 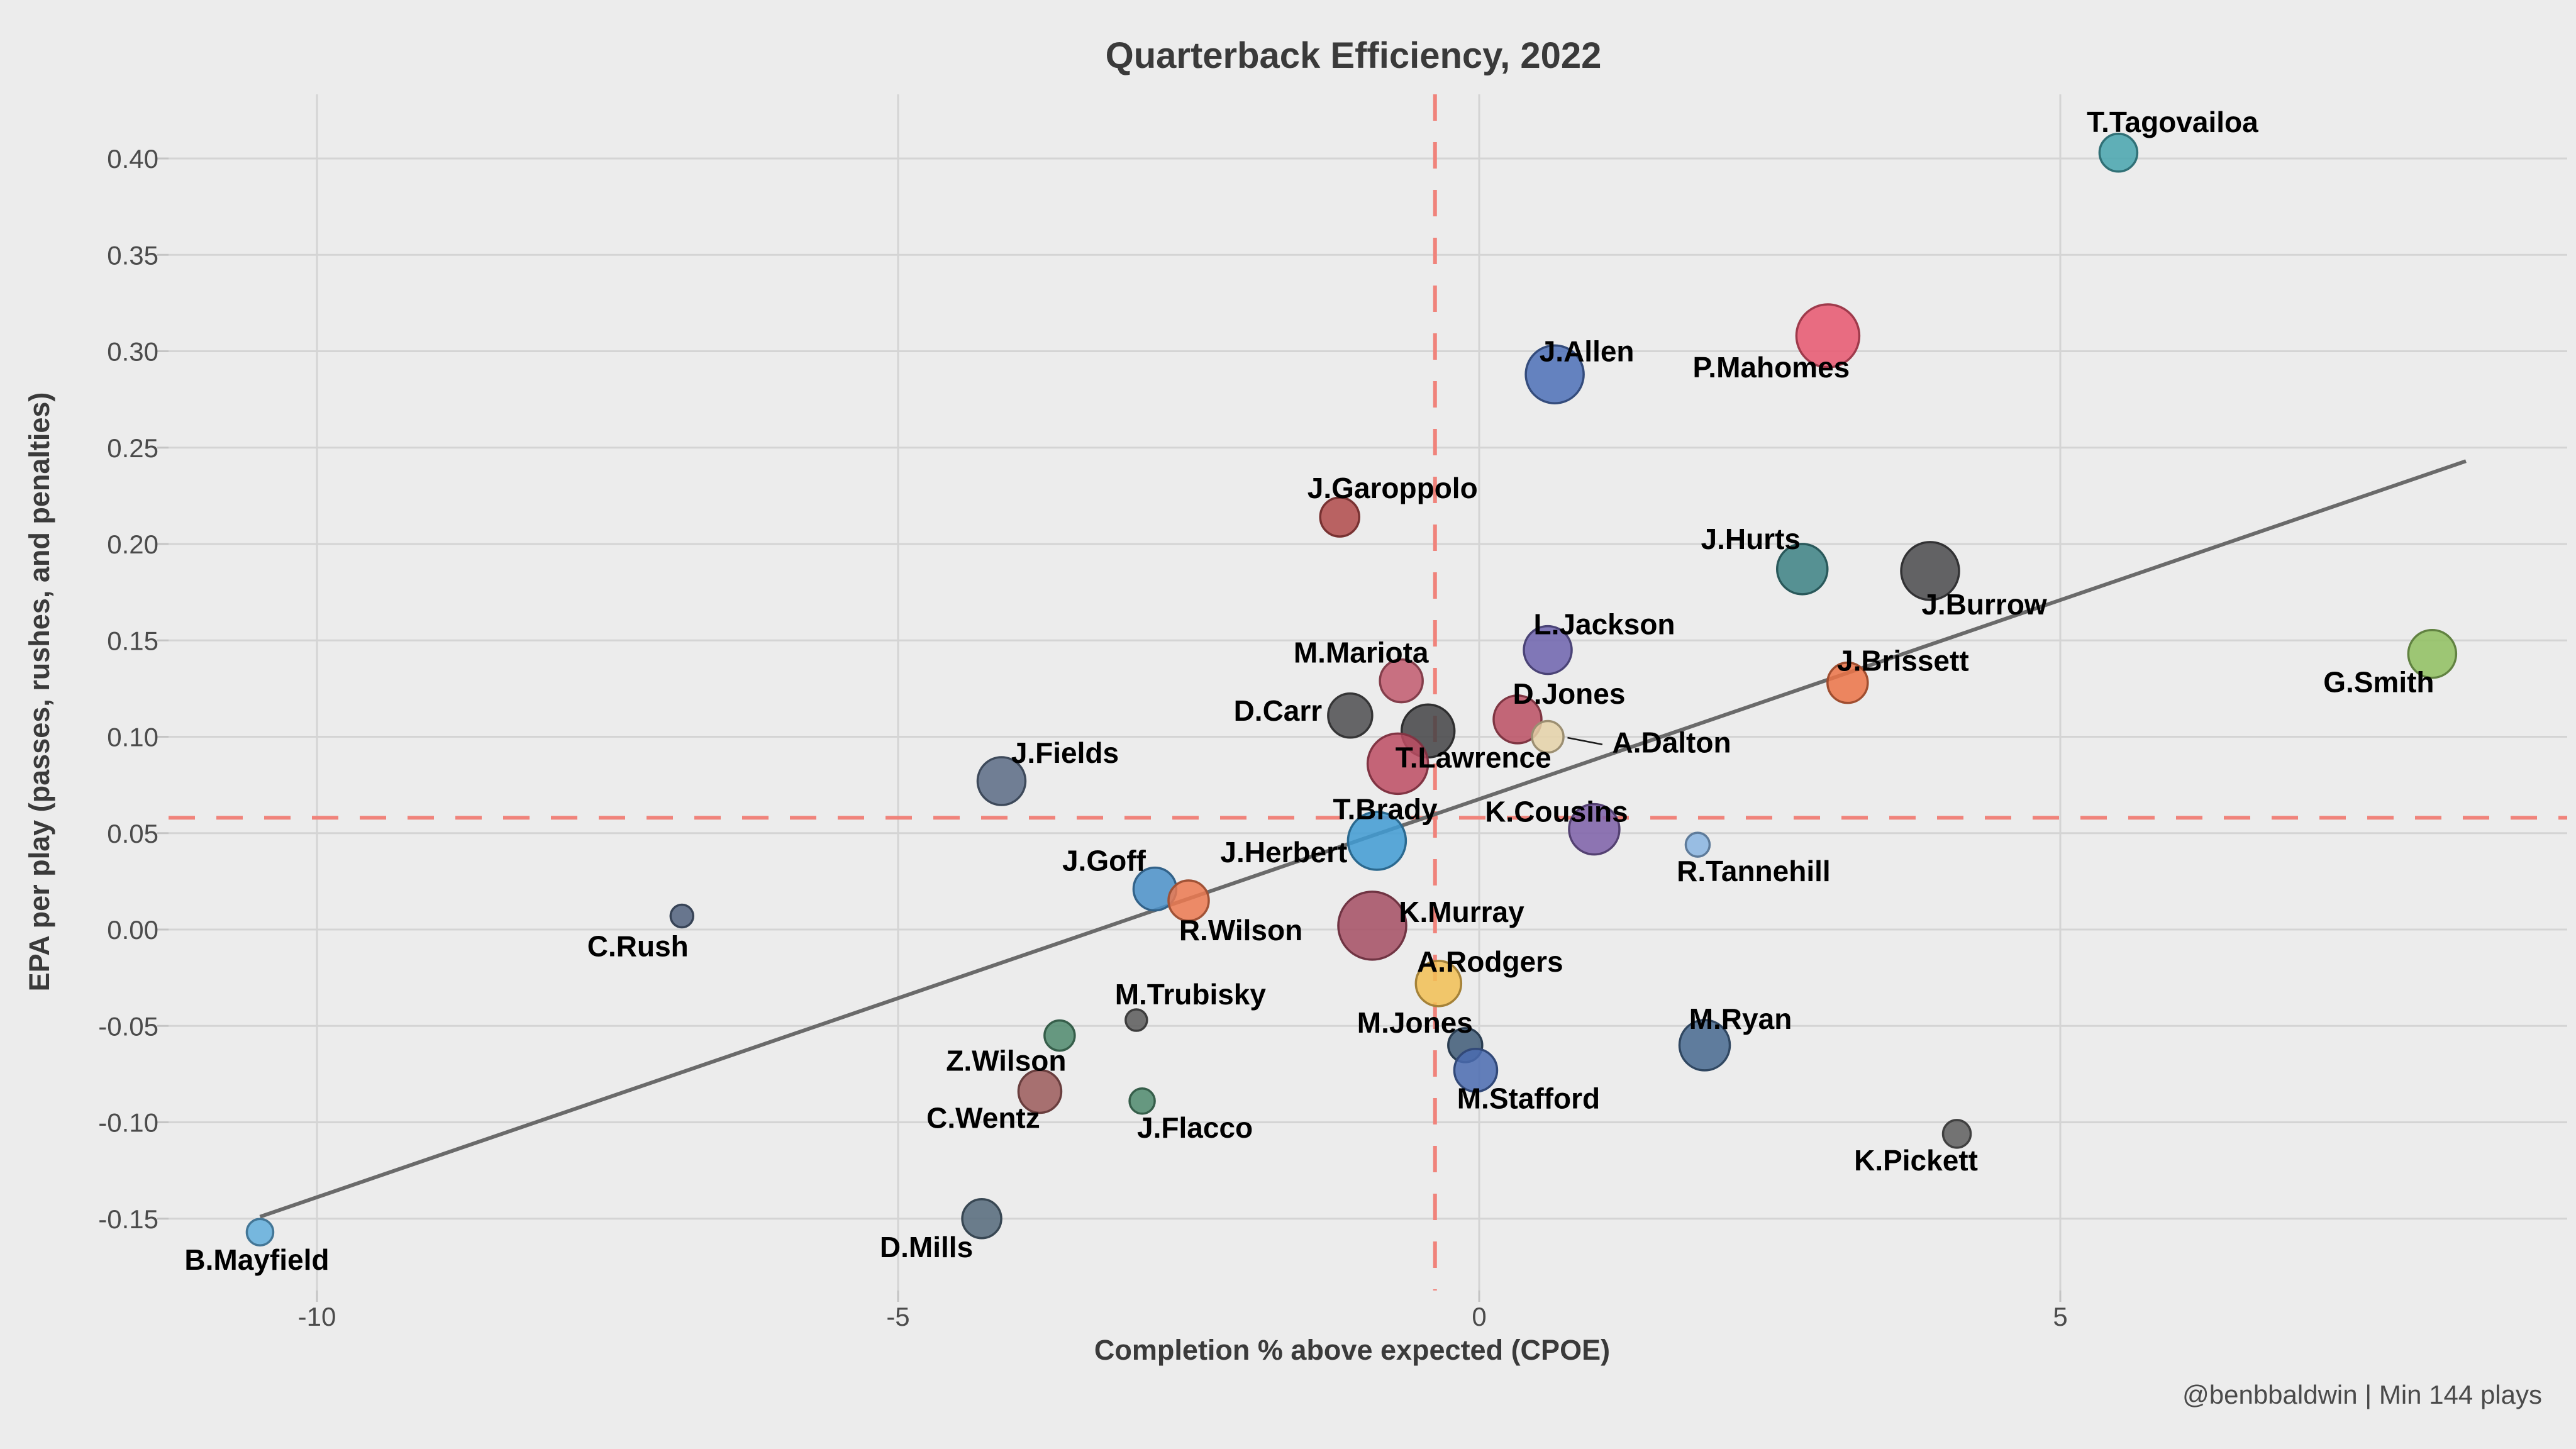 I want to click on label-leader-line, so click(x=1585, y=740).